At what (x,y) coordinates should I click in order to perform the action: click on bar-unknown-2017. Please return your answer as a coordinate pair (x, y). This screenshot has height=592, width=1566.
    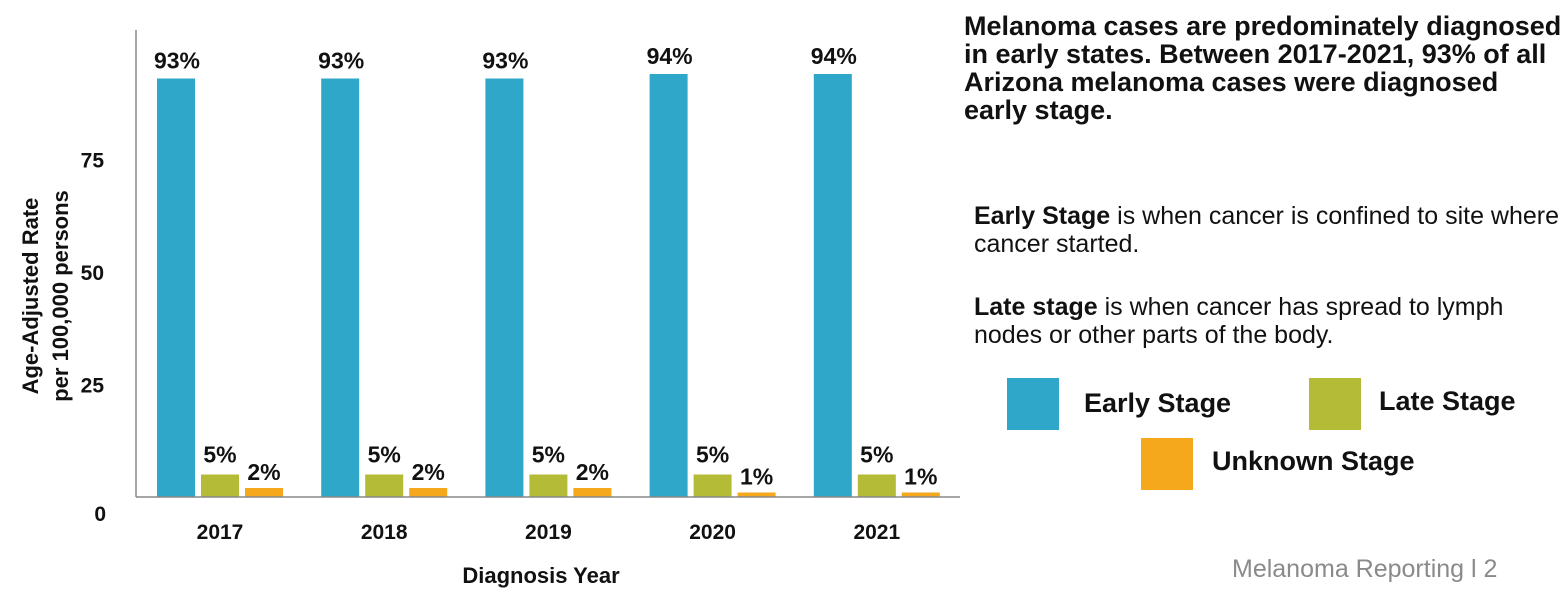
    Looking at the image, I should click on (264, 492).